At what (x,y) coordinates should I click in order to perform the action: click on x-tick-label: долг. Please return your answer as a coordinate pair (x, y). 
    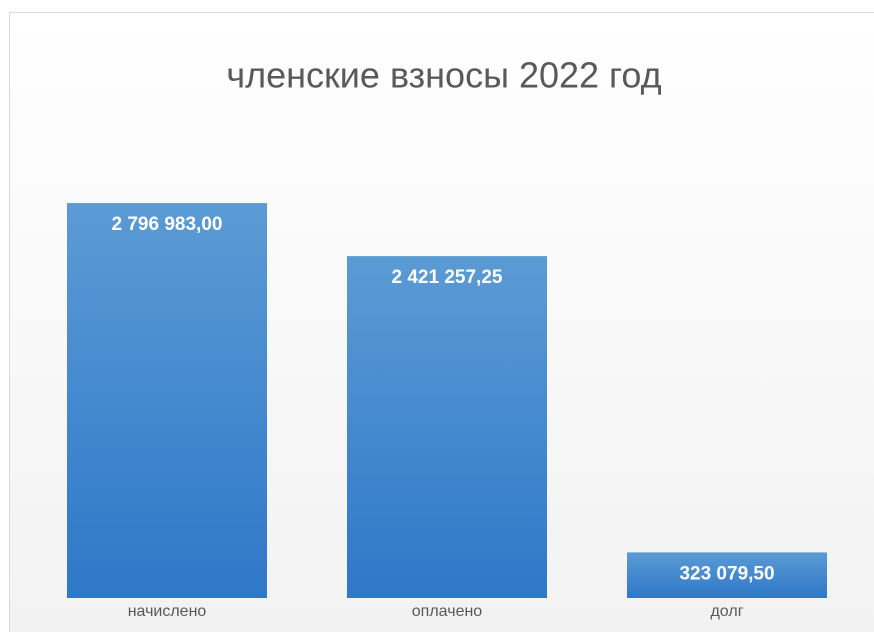
    Looking at the image, I should click on (726, 611).